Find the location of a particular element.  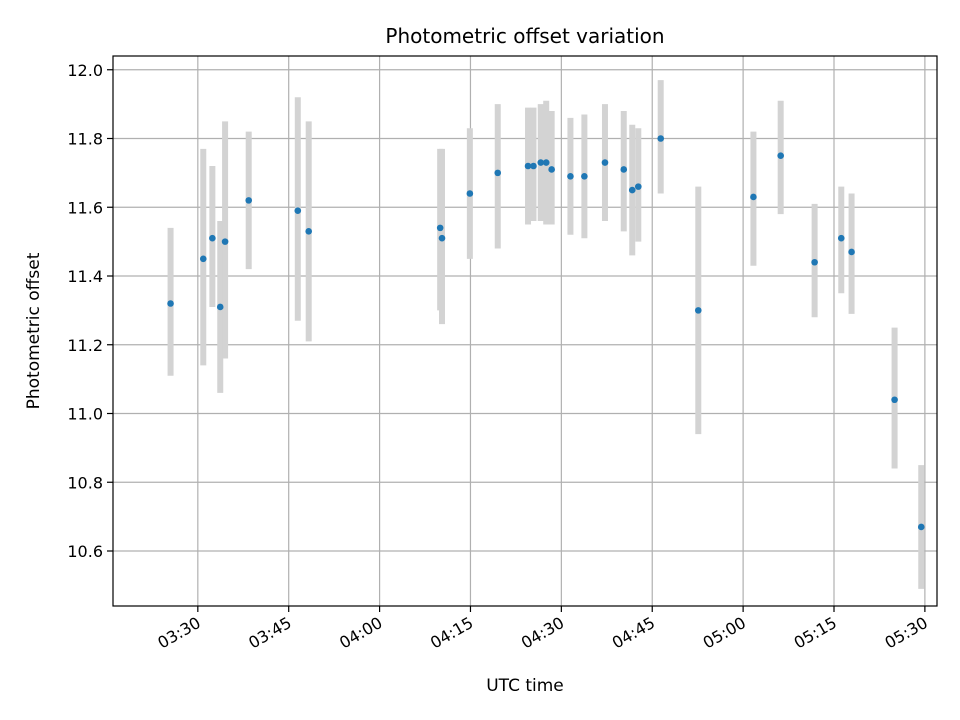

y-tick-label: 11.4 is located at coordinates (85, 276).